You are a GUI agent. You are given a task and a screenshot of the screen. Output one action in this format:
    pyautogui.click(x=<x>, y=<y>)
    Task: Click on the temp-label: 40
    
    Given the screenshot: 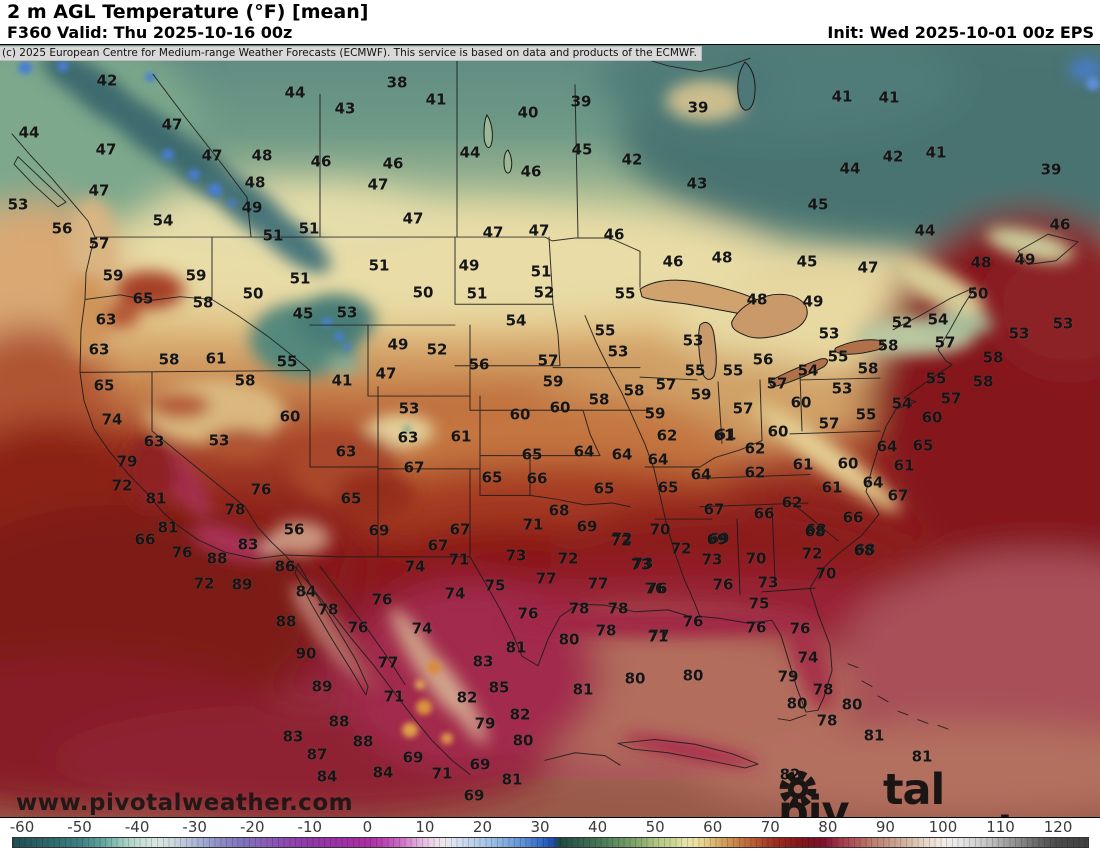 What is the action you would take?
    pyautogui.click(x=528, y=112)
    